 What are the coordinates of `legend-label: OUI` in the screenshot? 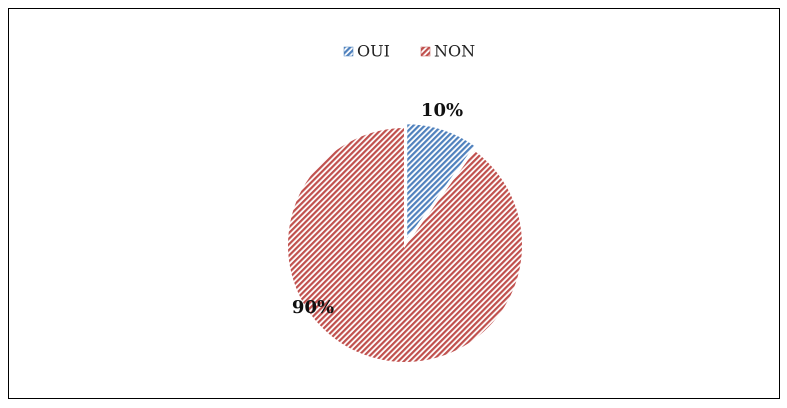 It's located at (373, 51).